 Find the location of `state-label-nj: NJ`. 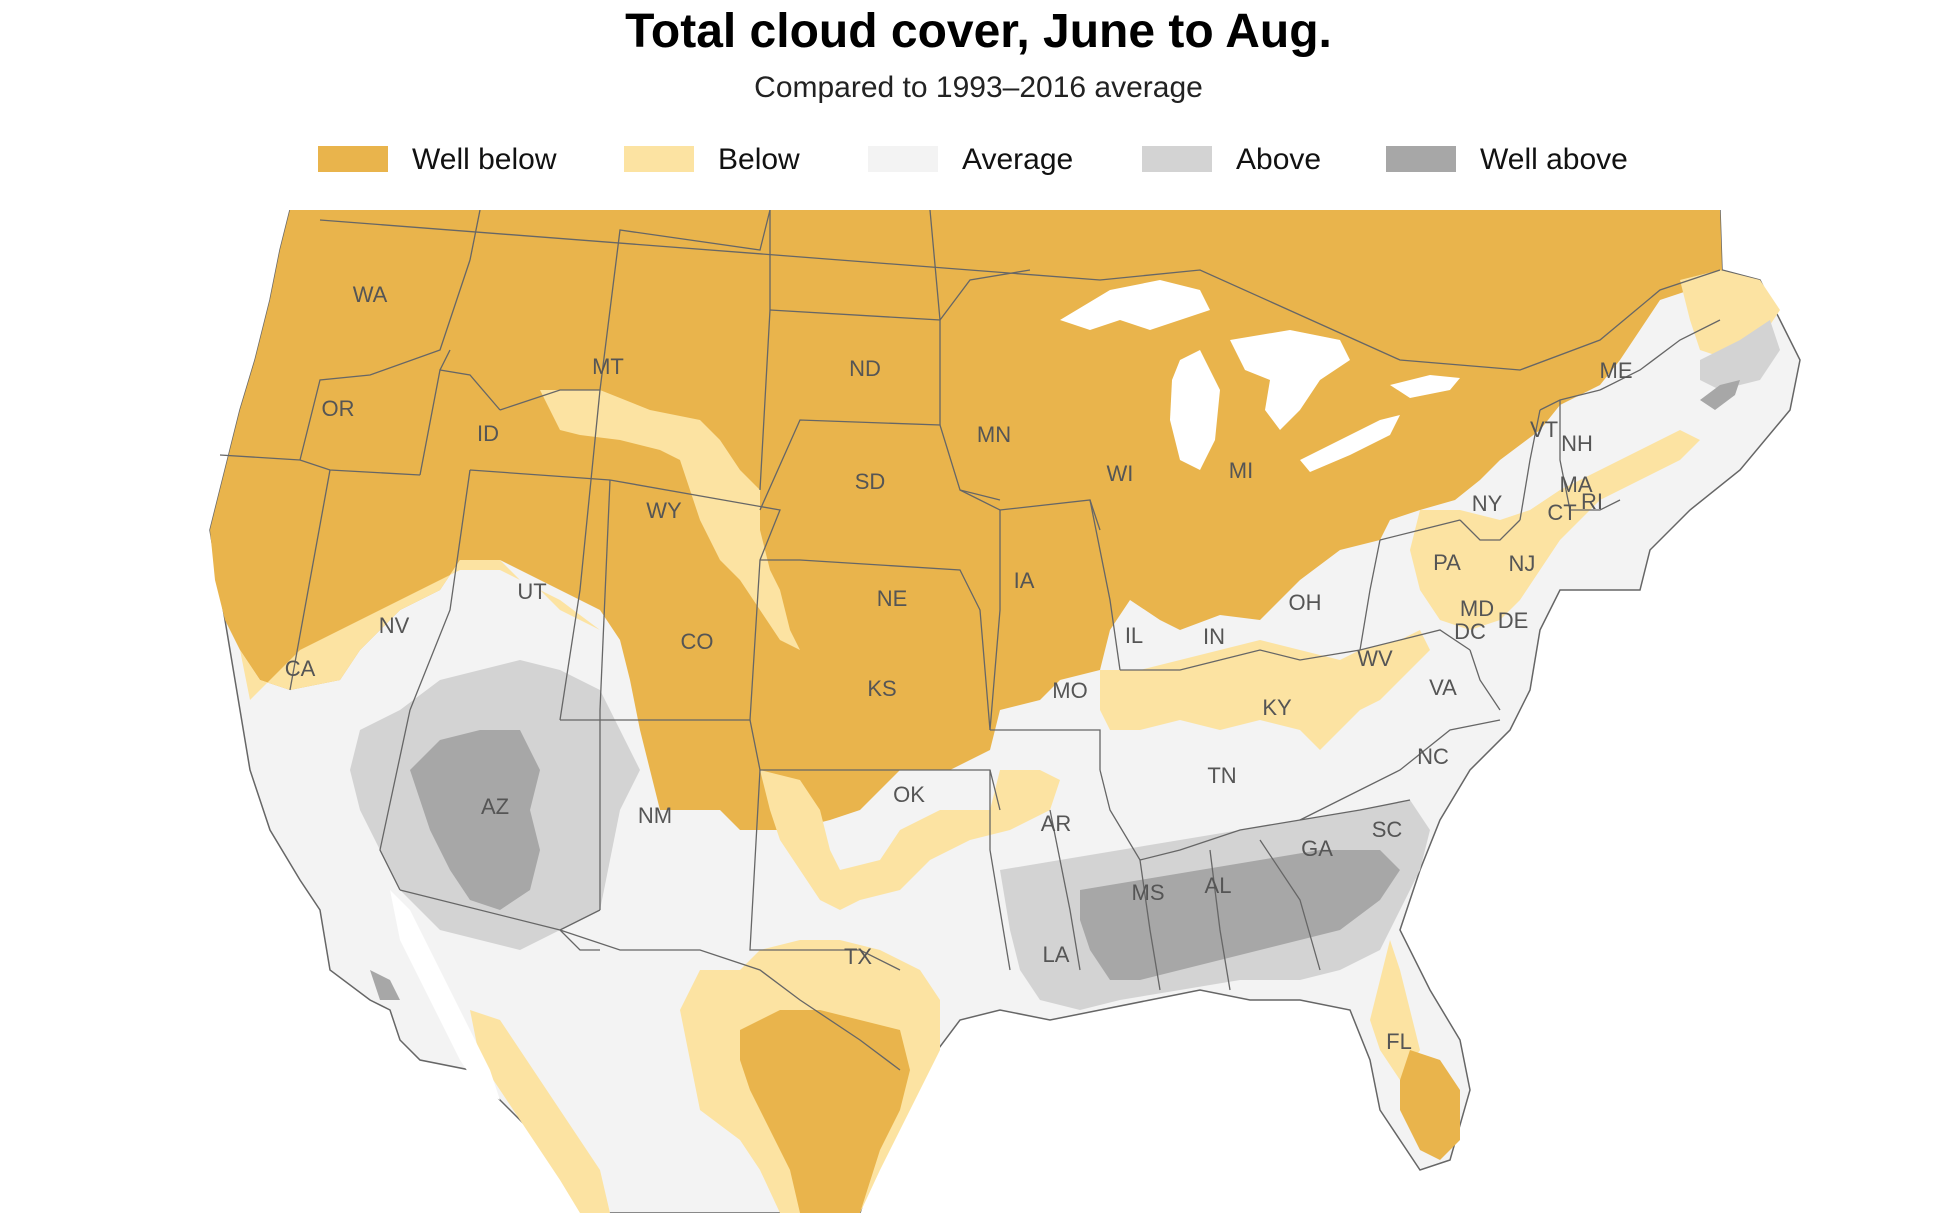

state-label-nj: NJ is located at coordinates (1522, 563).